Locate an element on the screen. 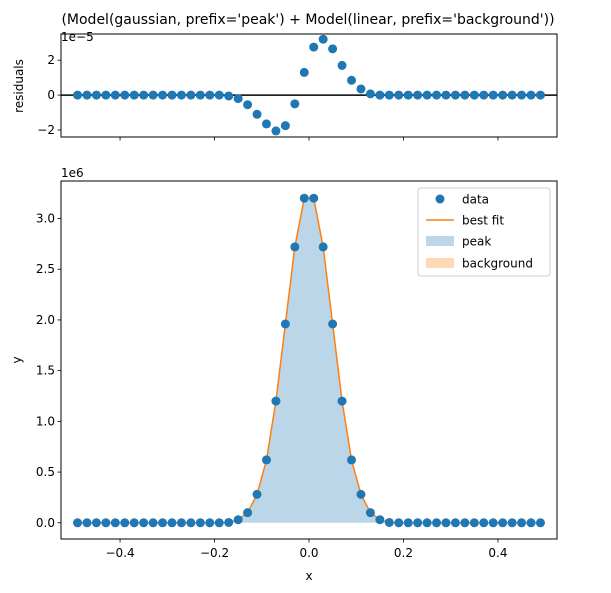  main-ytick-label: 2.0 is located at coordinates (45, 320).